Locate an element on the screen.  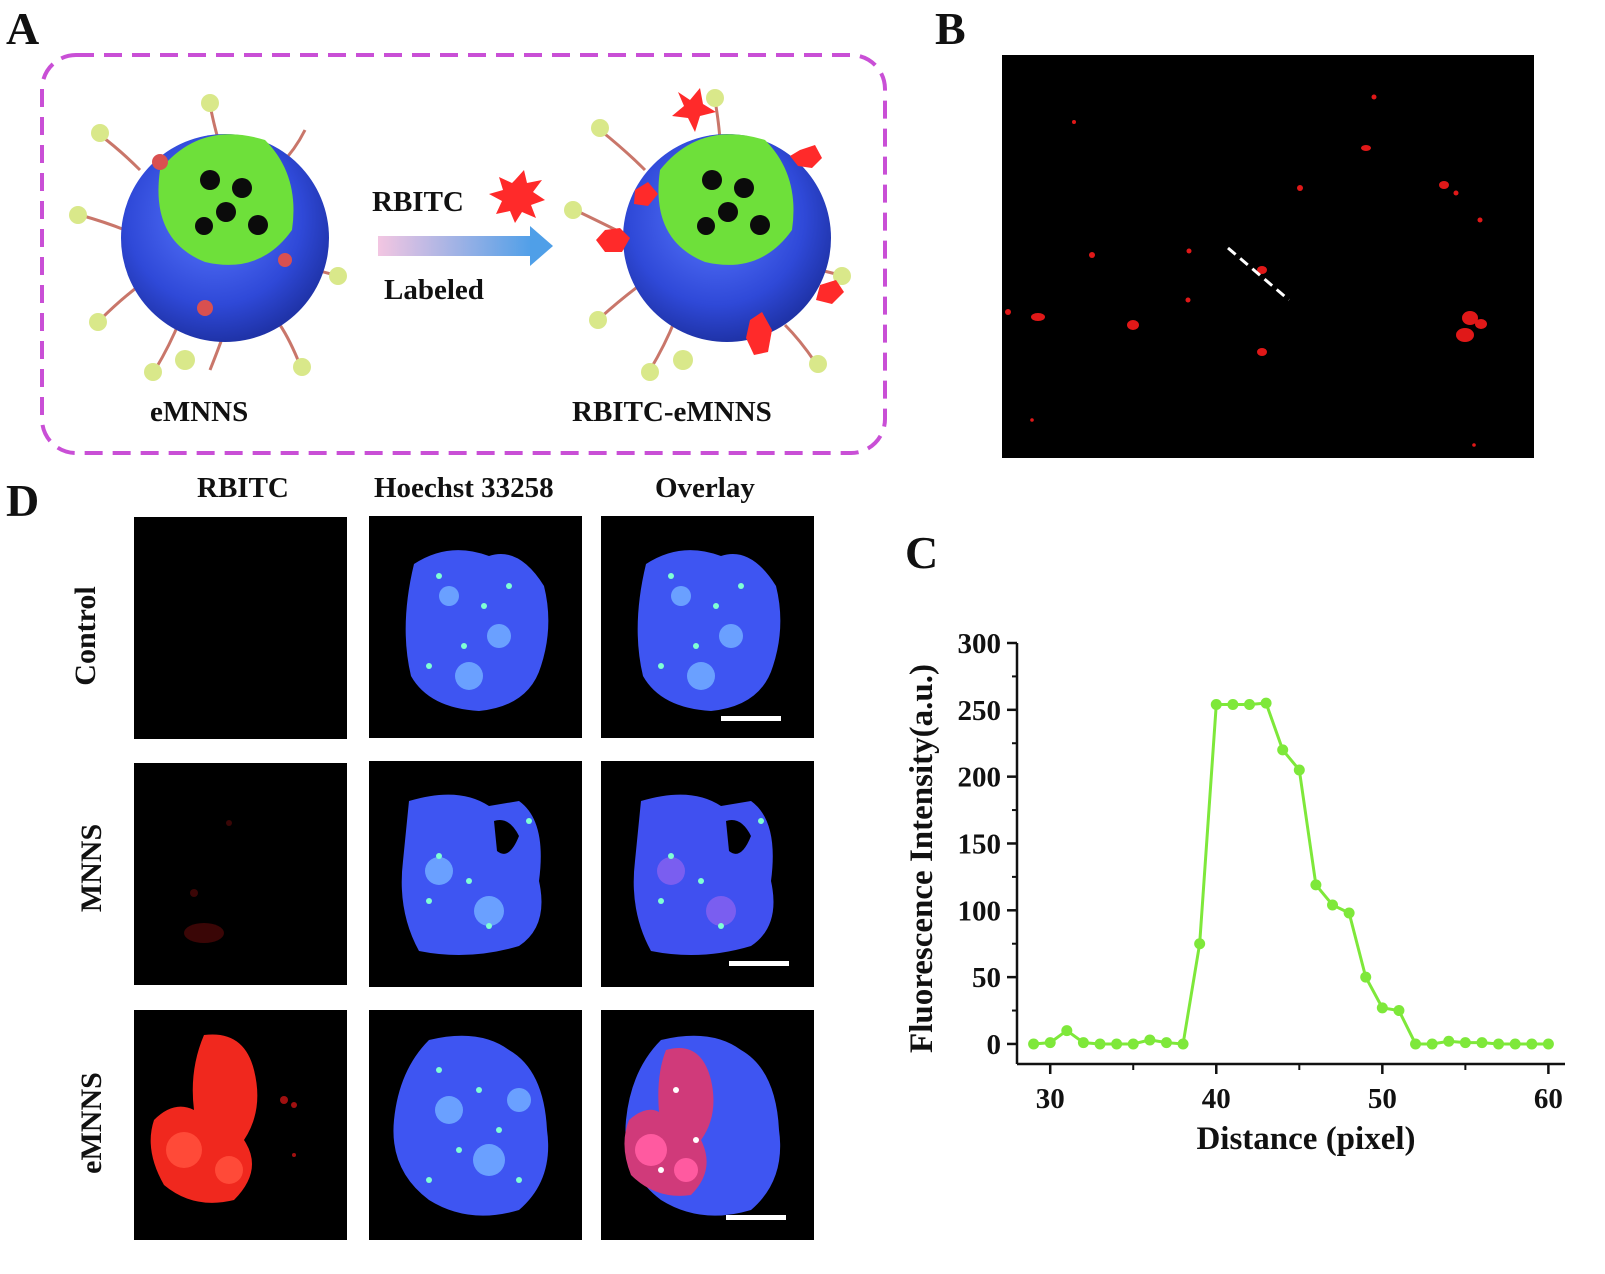
y-tick-label: 200 is located at coordinates (980, 778).